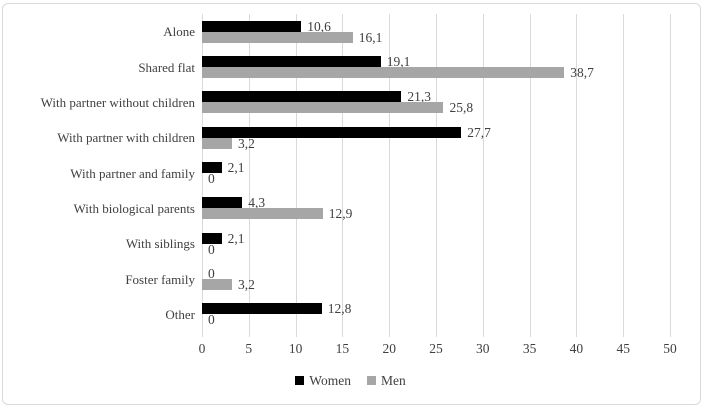 The image size is (709, 418). I want to click on value-label: 25,8, so click(461, 108).